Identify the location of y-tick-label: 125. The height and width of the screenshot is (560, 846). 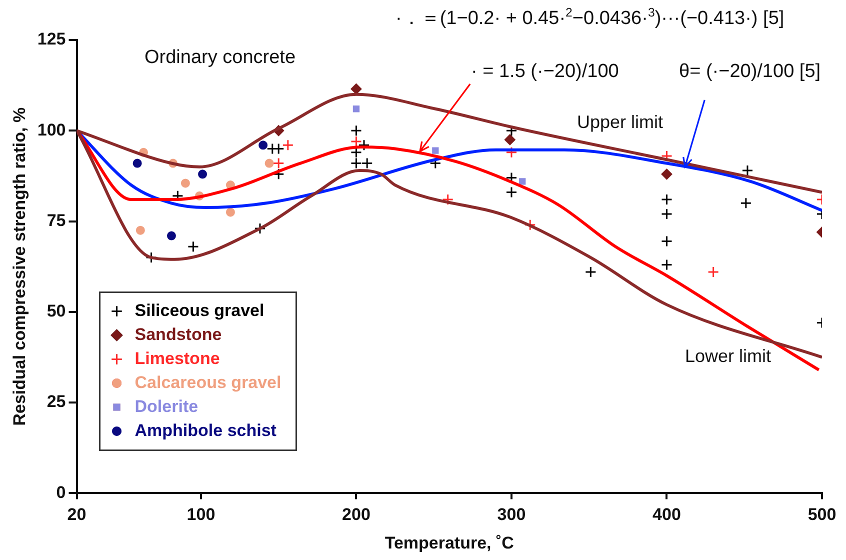
(51, 39).